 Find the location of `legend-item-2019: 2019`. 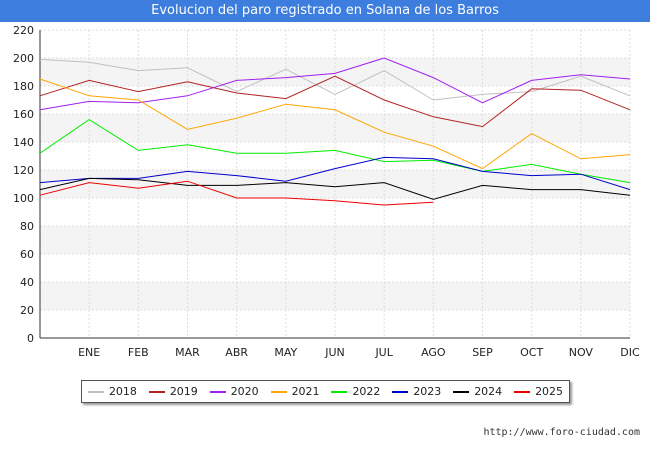

legend-item-2019: 2019 is located at coordinates (173, 391).